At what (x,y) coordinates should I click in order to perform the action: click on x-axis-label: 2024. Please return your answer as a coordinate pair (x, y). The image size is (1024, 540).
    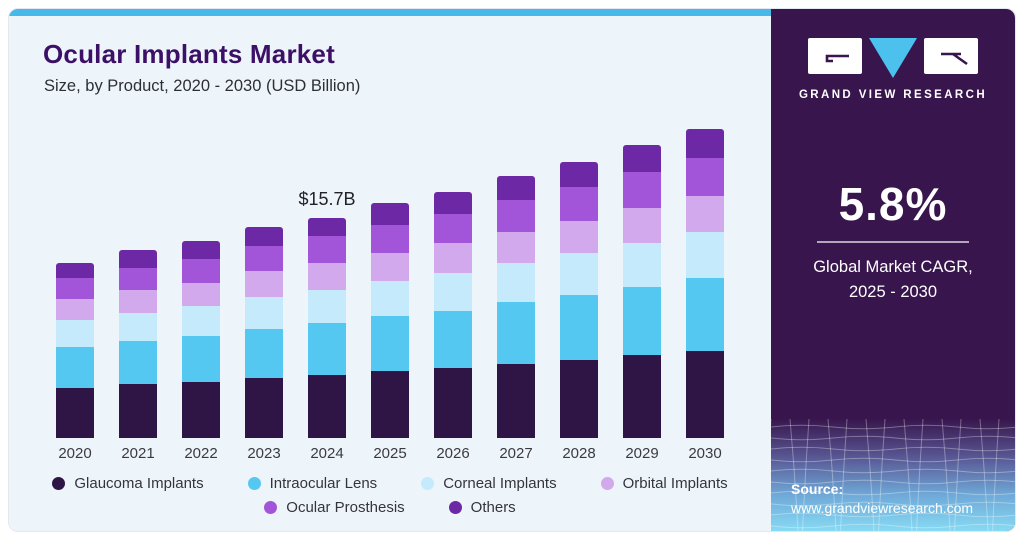
    Looking at the image, I should click on (327, 453).